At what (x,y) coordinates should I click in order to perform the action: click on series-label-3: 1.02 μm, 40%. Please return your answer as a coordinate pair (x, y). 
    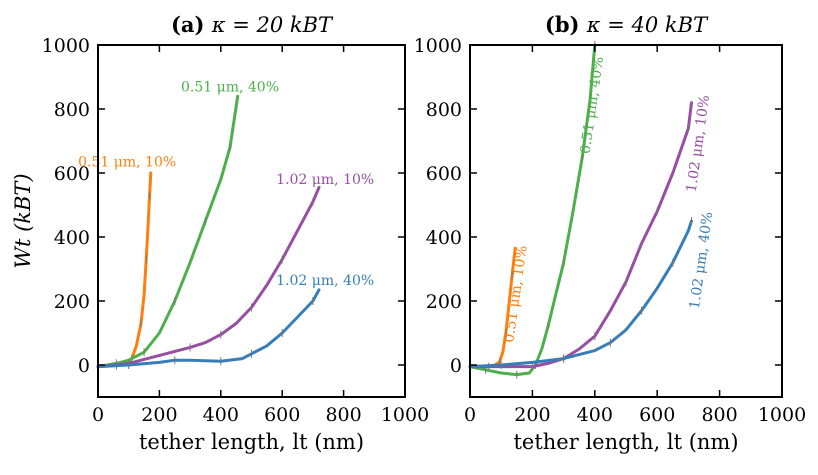
    Looking at the image, I should click on (325, 281).